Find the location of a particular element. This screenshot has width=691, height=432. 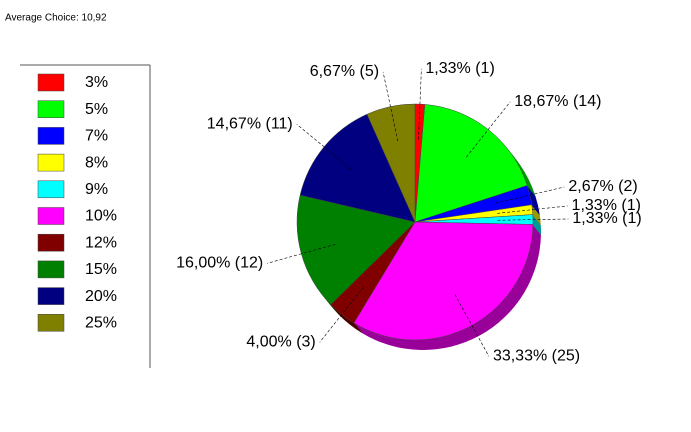

legend-label: 20% is located at coordinates (101, 296).